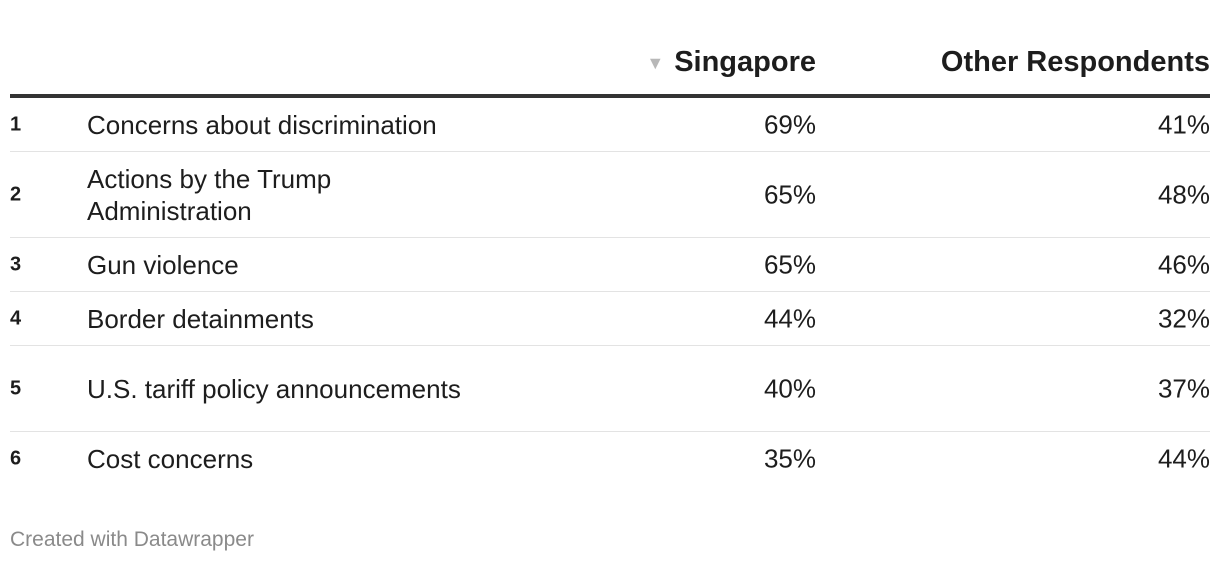 This screenshot has height=564, width=1220. What do you see at coordinates (789, 458) in the screenshot?
I see `cell-singapore: 35%` at bounding box center [789, 458].